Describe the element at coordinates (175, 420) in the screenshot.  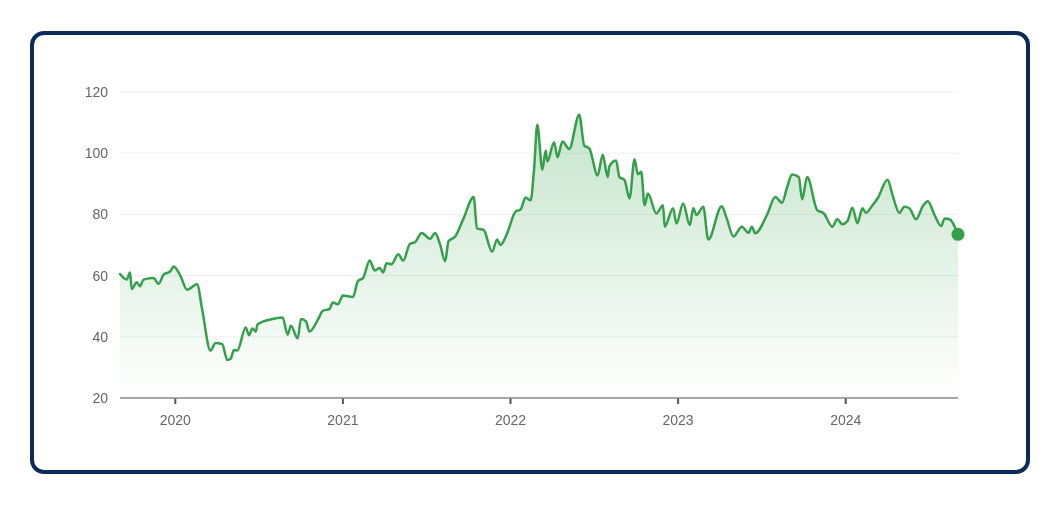
I see `x-tick-label: 2020` at that location.